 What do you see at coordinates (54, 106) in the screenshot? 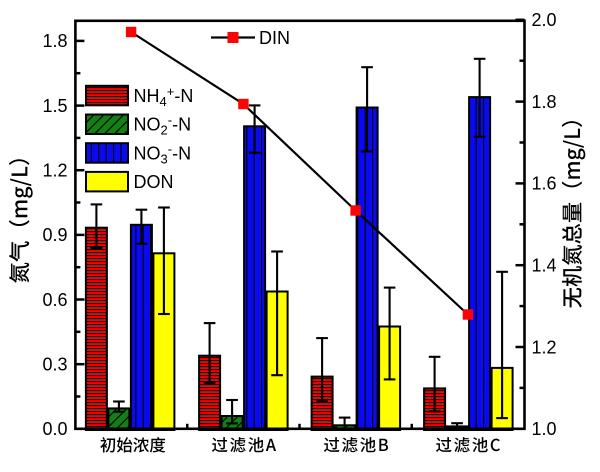
I see `svg-text: 1.5` at bounding box center [54, 106].